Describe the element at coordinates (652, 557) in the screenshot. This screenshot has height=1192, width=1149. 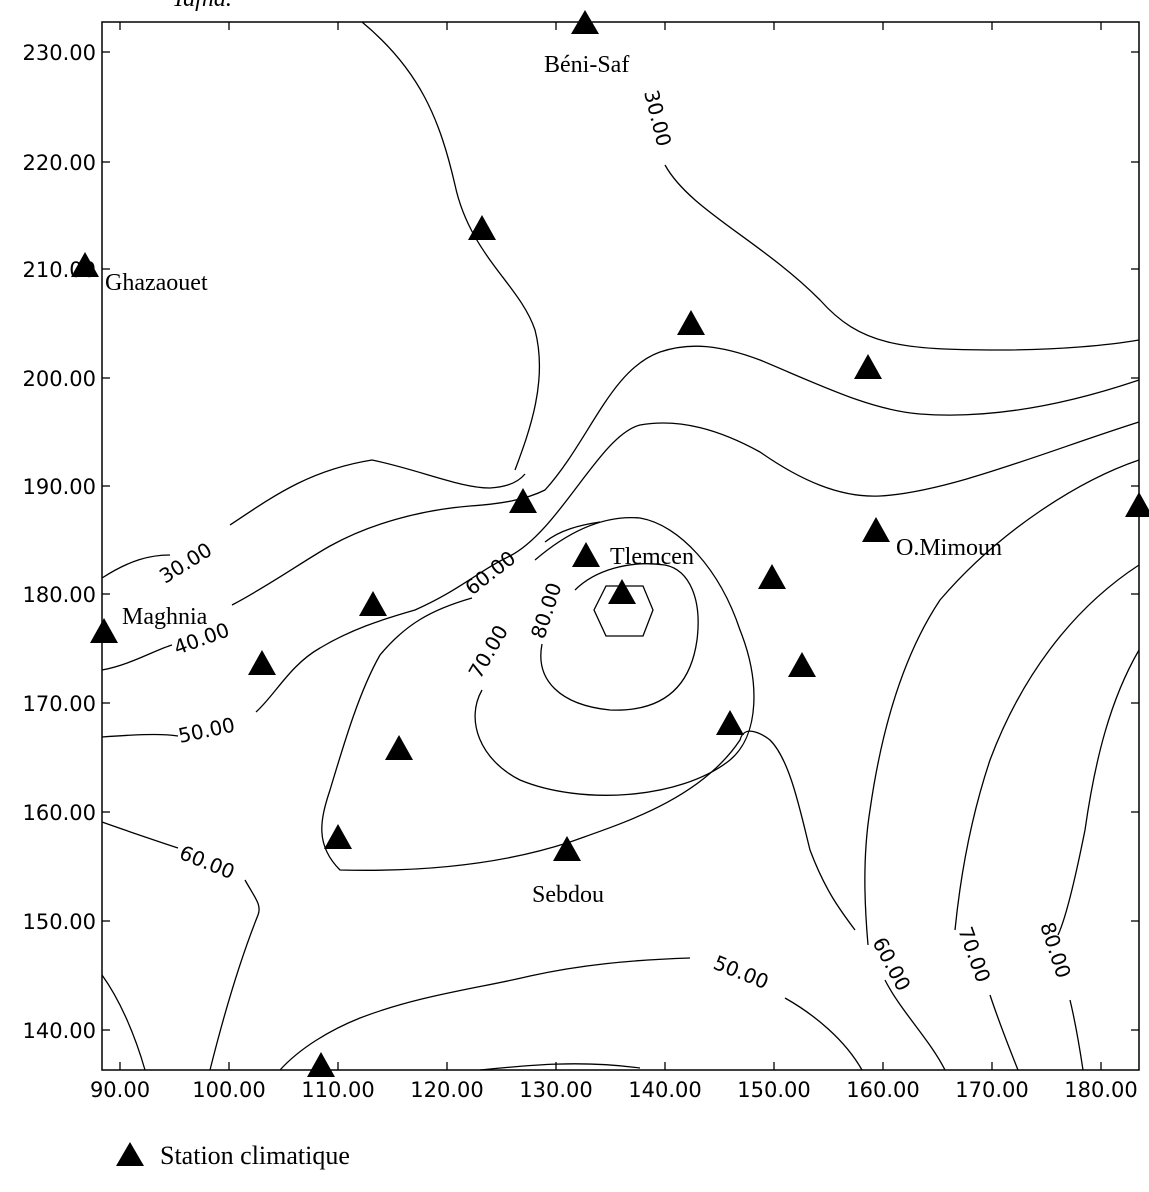
I see `place-name-tlemcen: Tlemcen` at that location.